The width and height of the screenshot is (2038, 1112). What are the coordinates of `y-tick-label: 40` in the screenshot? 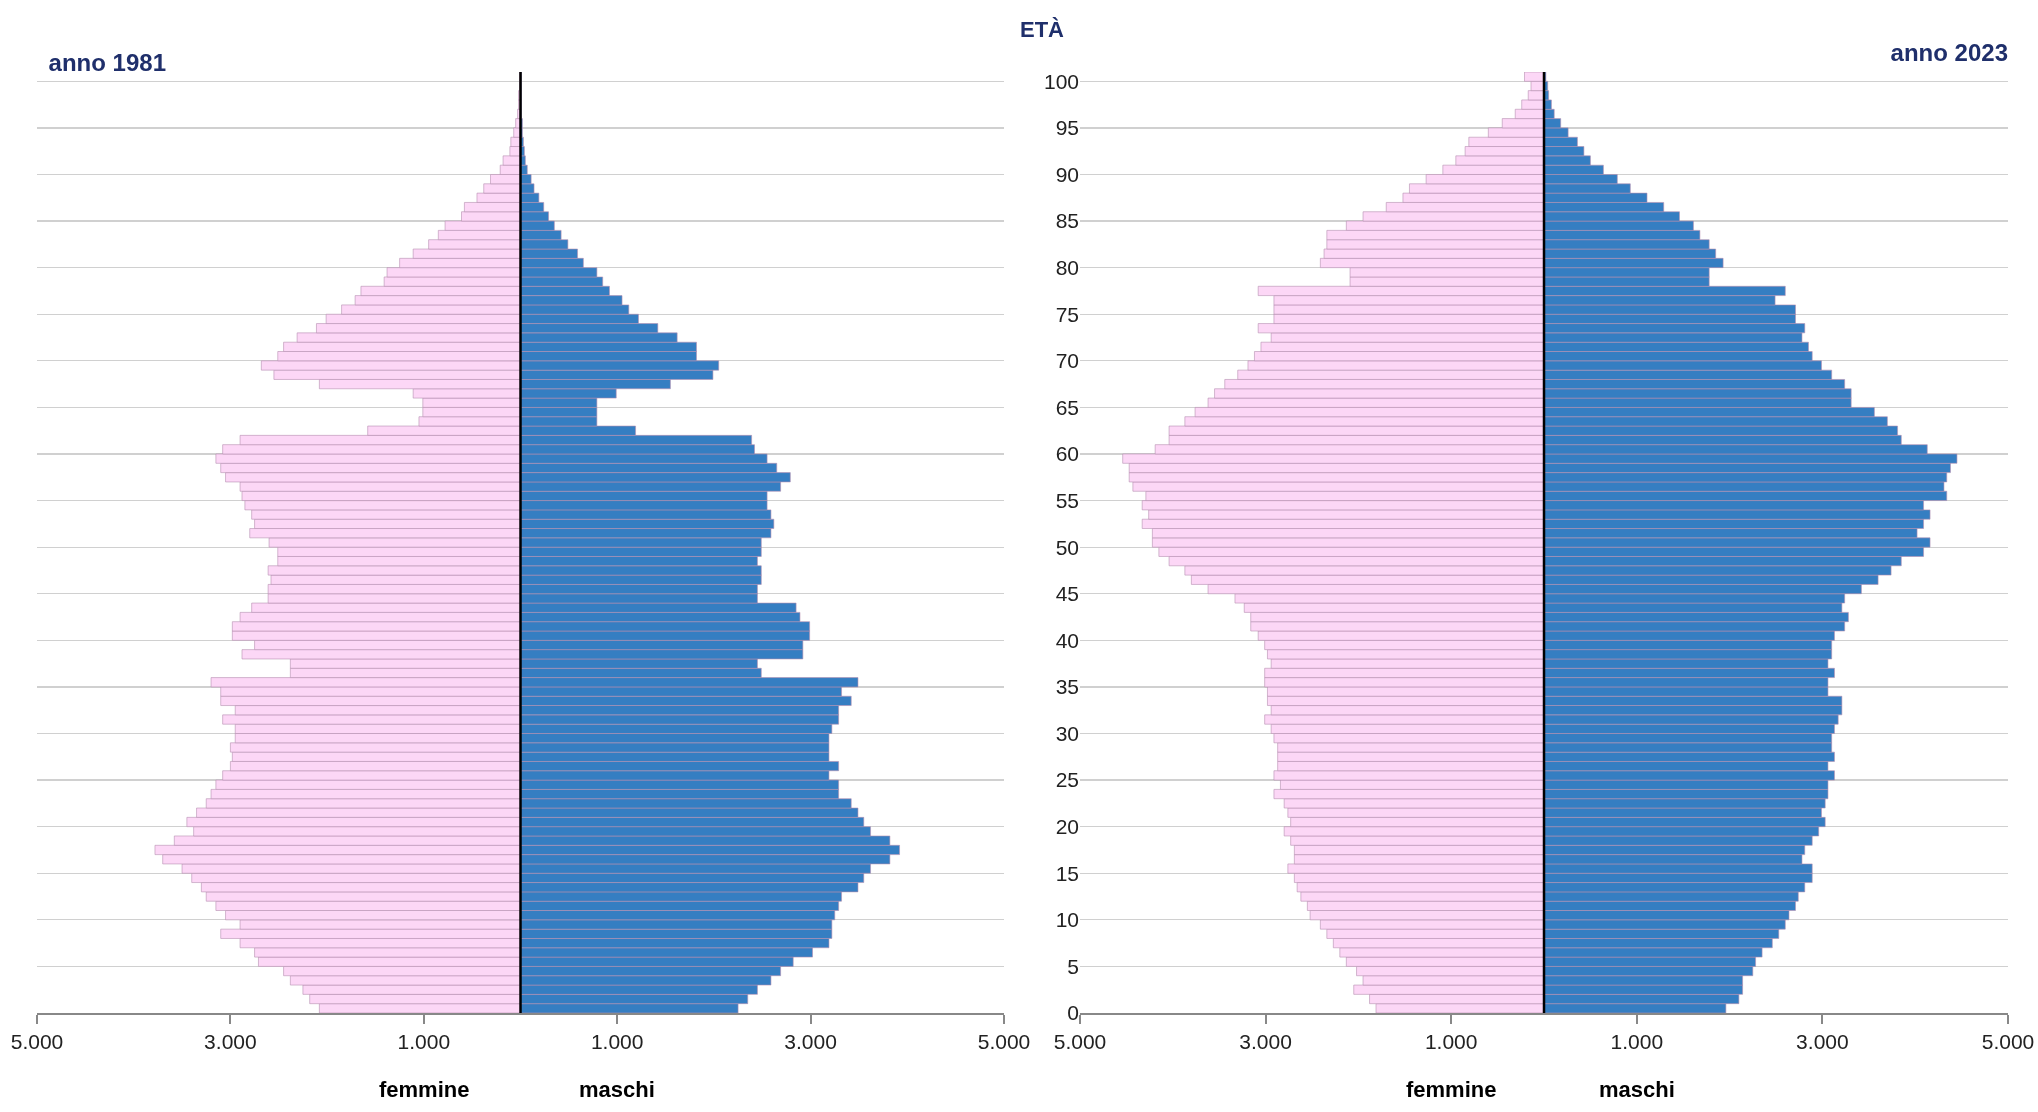 It's located at (1067, 640).